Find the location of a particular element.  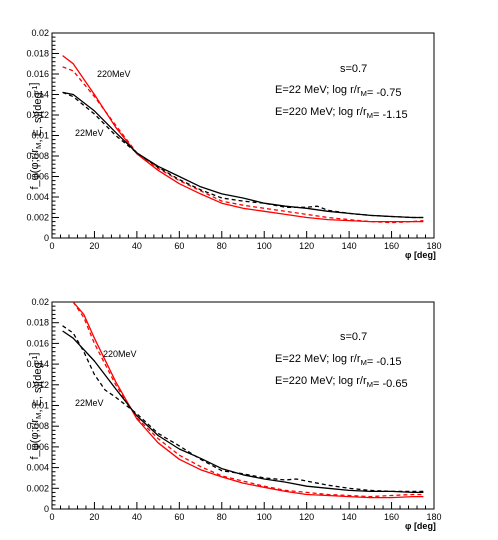

annotation-text: E=220 MeV; log r/rM= -0.65 is located at coordinates (341, 382).